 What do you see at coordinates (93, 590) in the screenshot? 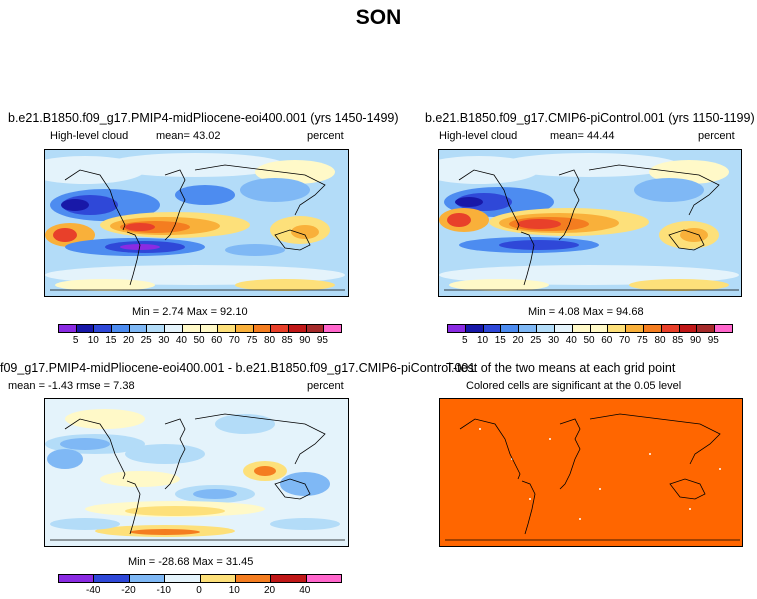
I see `colorbar-tick-label: -40` at bounding box center [93, 590].